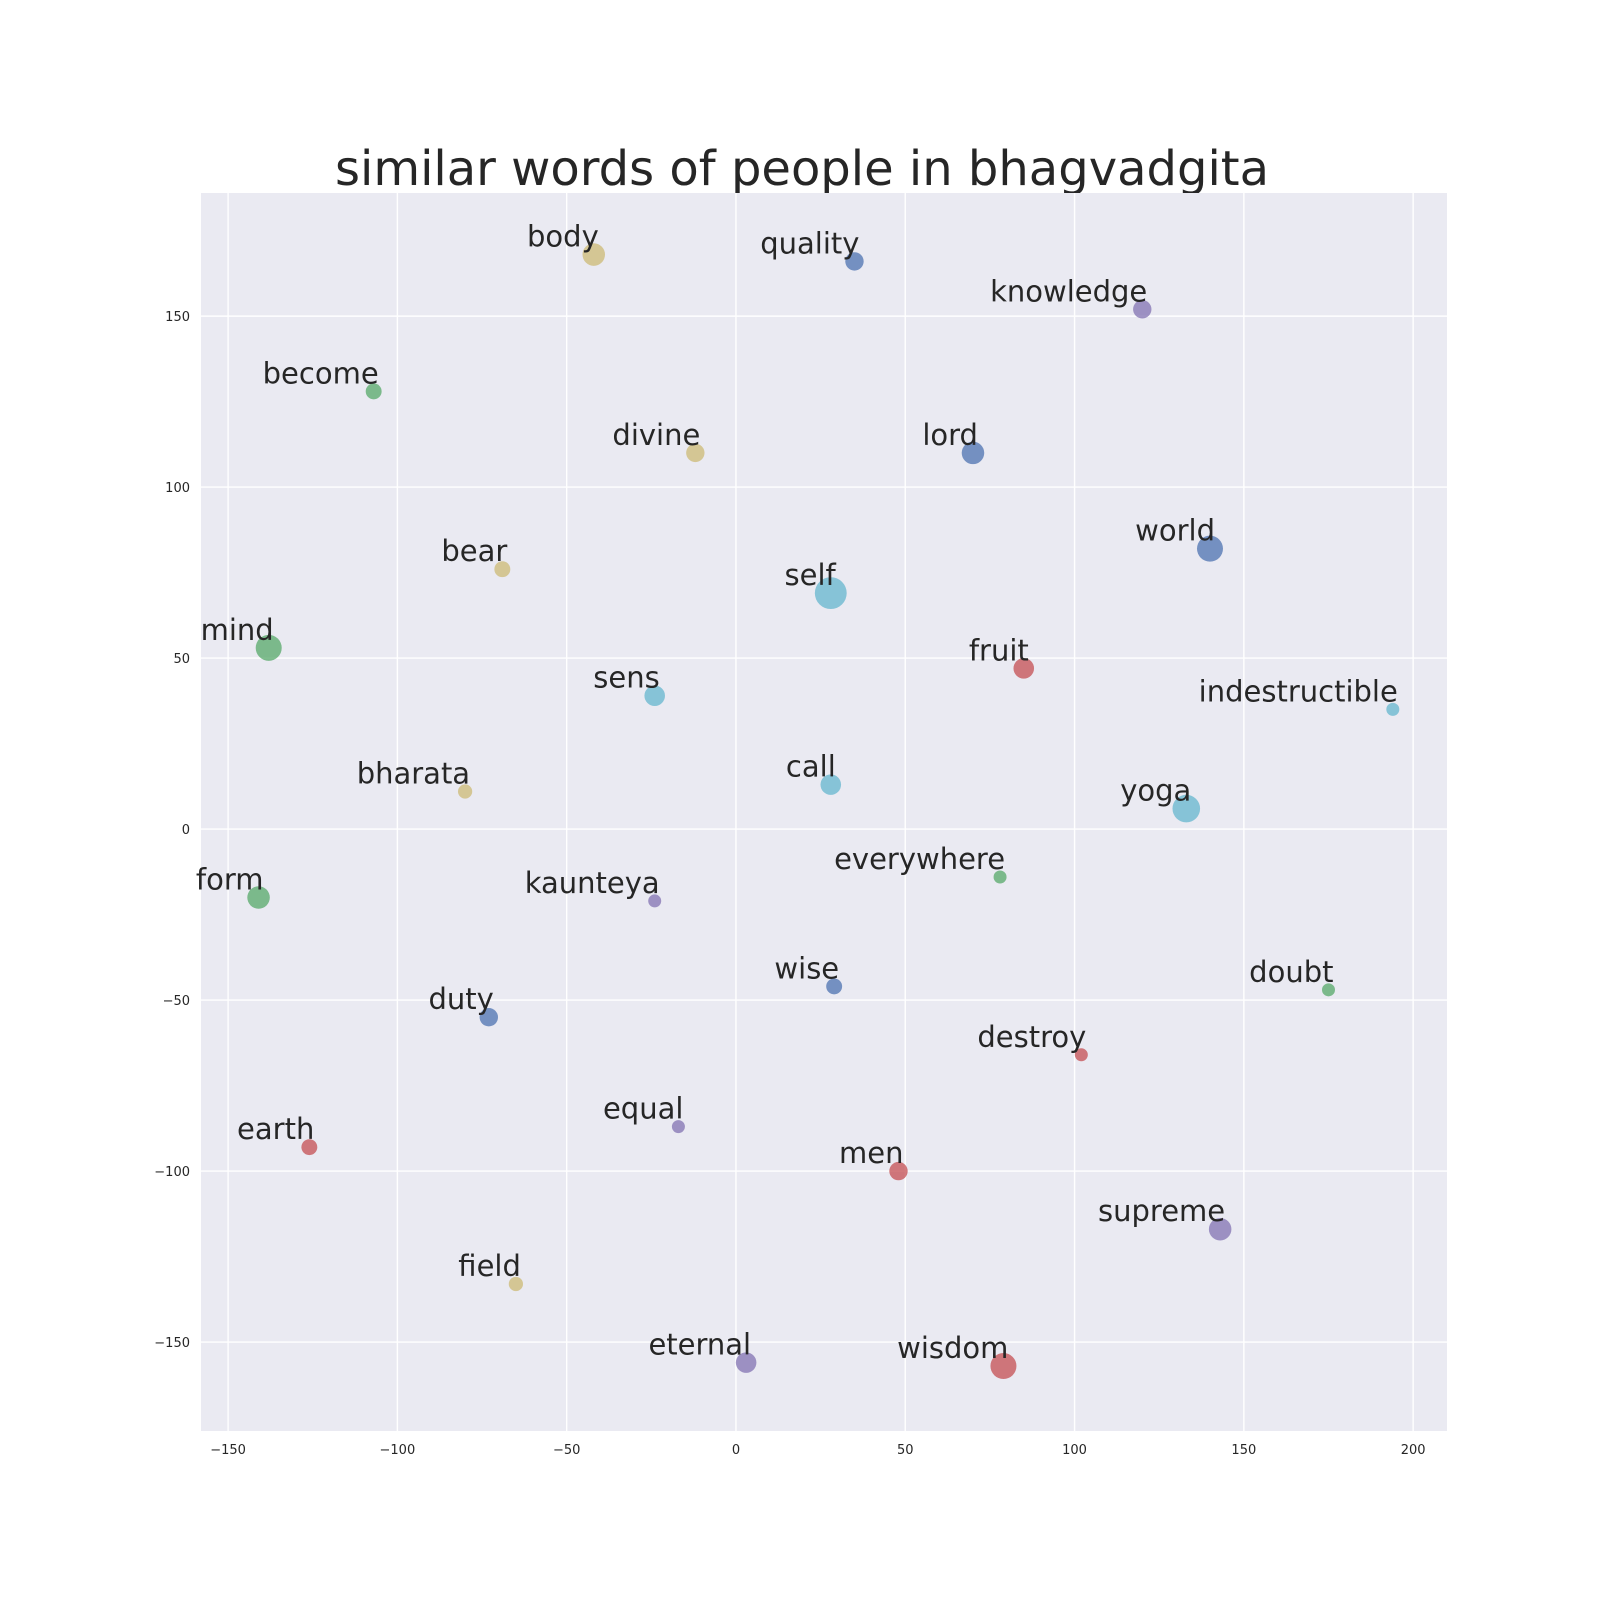 The height and width of the screenshot is (1600, 1600). I want to click on point-label-self: self, so click(811, 575).